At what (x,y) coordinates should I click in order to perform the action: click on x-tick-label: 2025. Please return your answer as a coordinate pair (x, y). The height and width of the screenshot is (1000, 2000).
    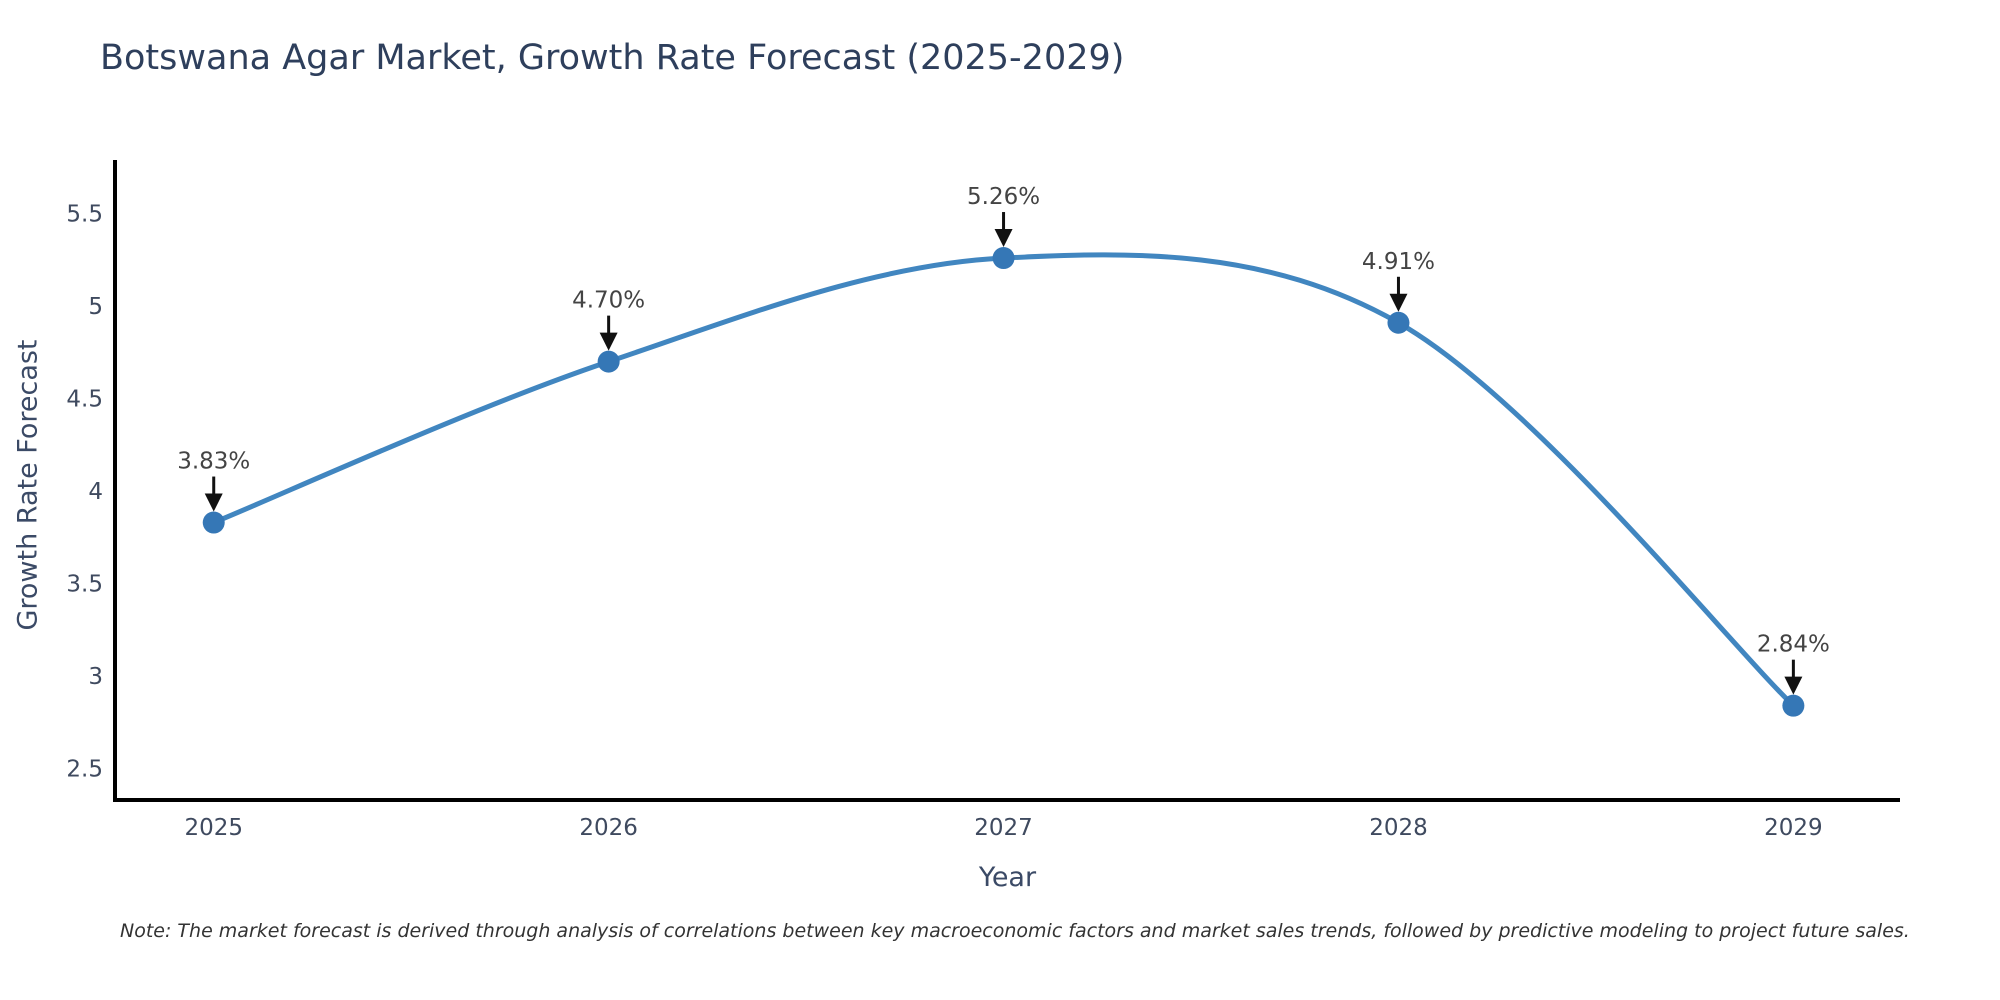
    Looking at the image, I should click on (213, 828).